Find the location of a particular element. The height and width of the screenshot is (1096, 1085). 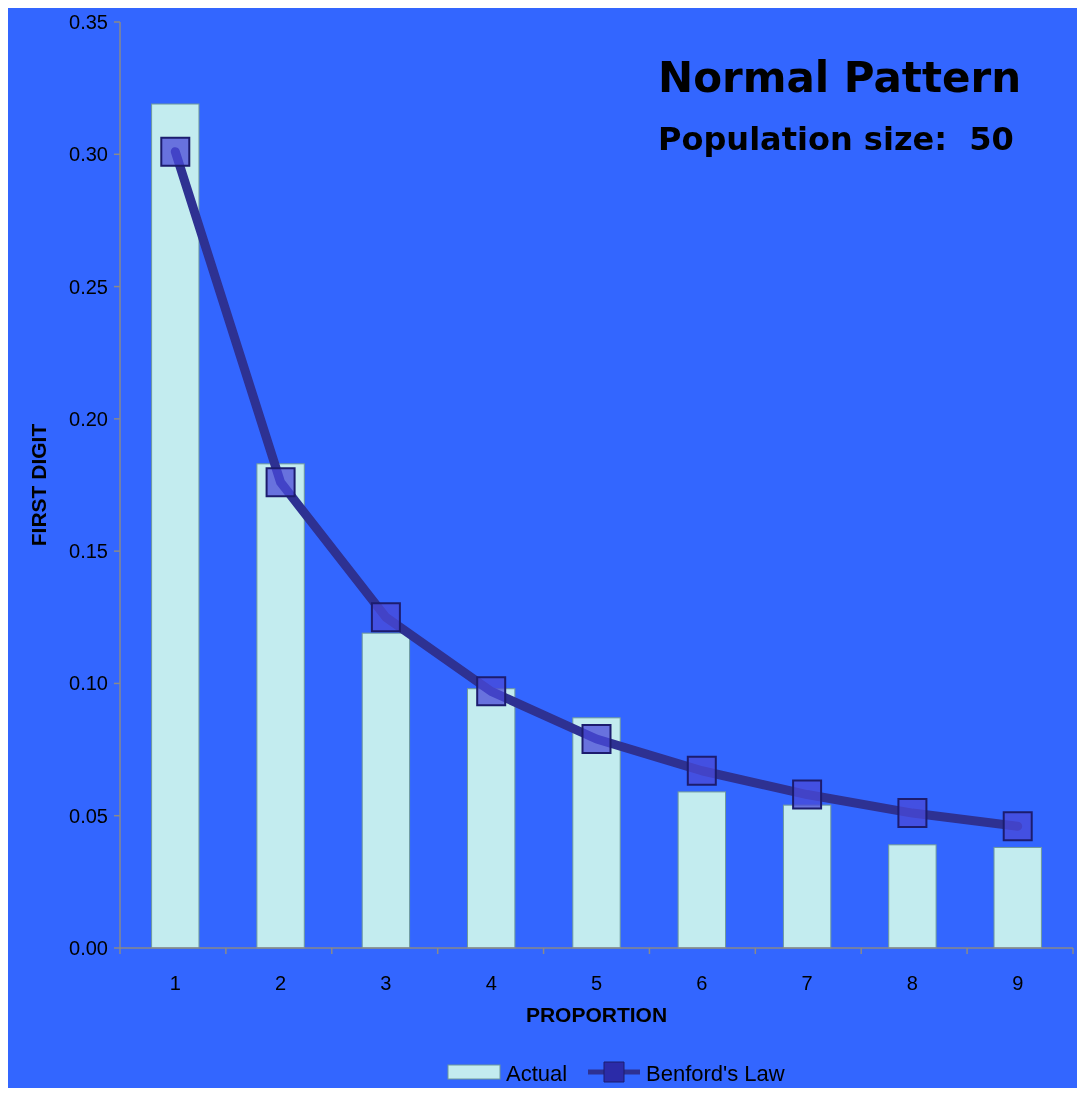

y-tick-label: 0.10 is located at coordinates (88, 683).